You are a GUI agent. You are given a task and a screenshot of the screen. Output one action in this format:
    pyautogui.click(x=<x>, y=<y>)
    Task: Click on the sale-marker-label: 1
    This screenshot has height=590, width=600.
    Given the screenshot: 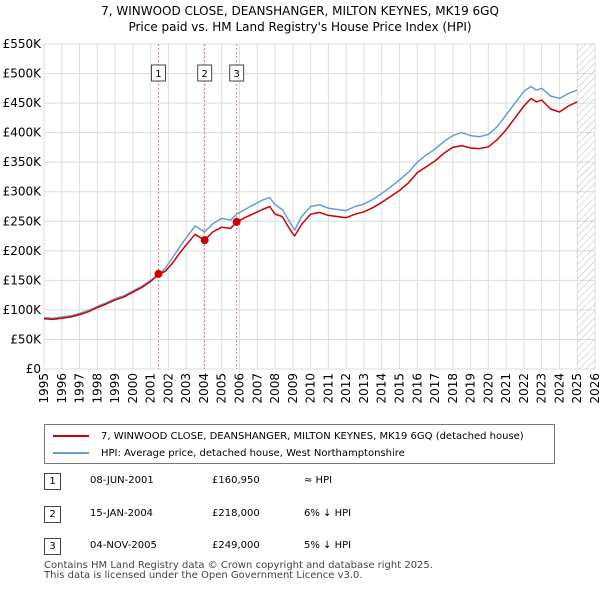 What is the action you would take?
    pyautogui.click(x=158, y=74)
    